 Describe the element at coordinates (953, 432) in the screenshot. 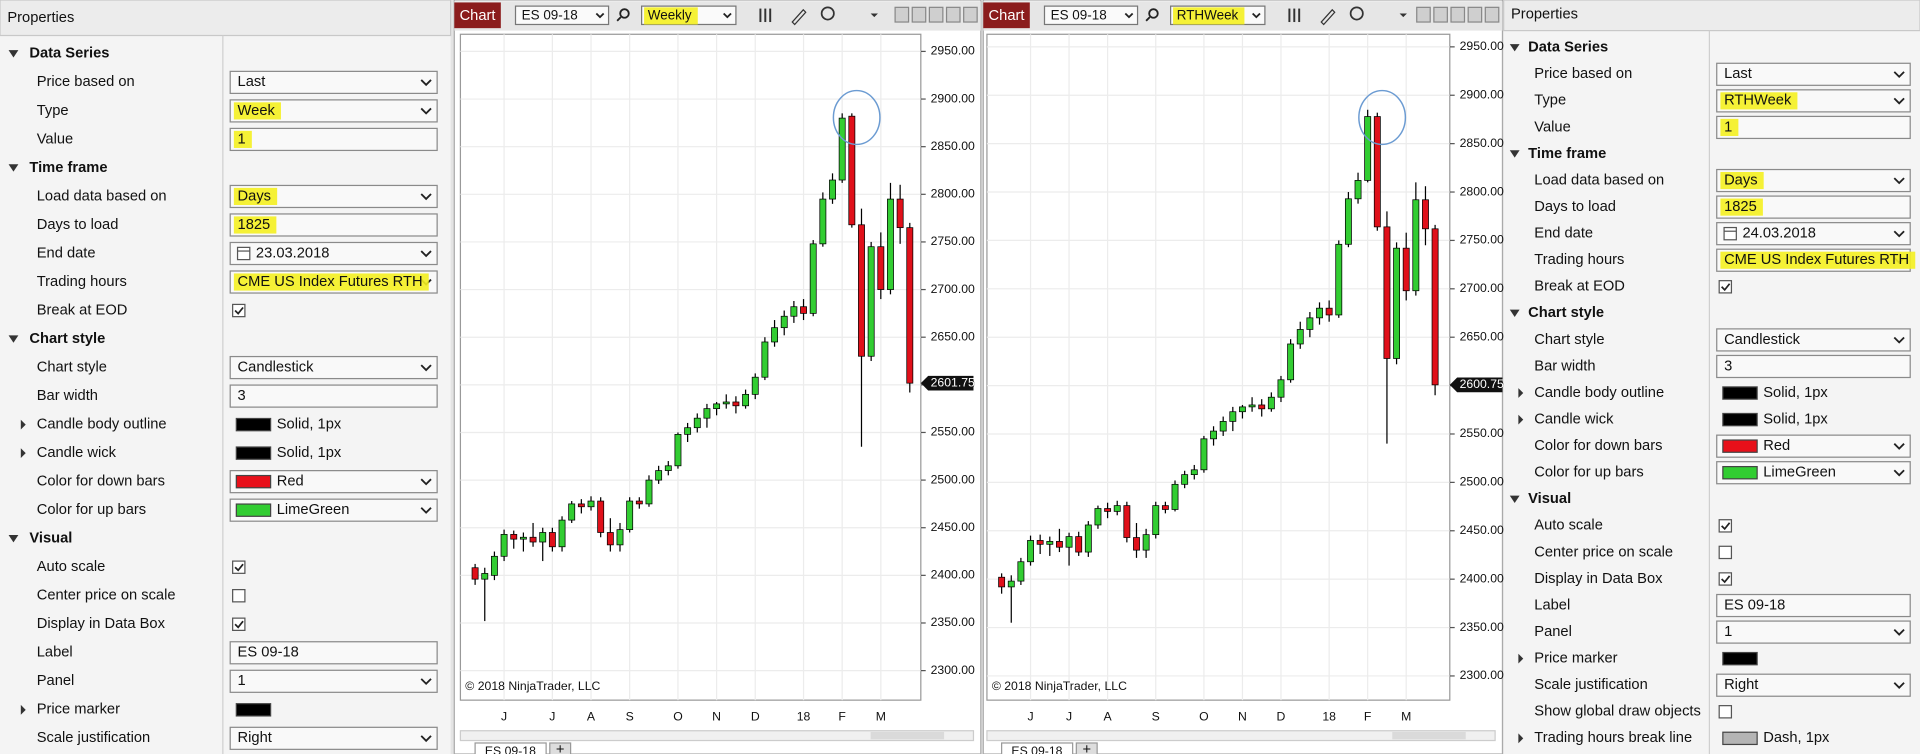

I see `y-tick-label: 2550.00` at that location.